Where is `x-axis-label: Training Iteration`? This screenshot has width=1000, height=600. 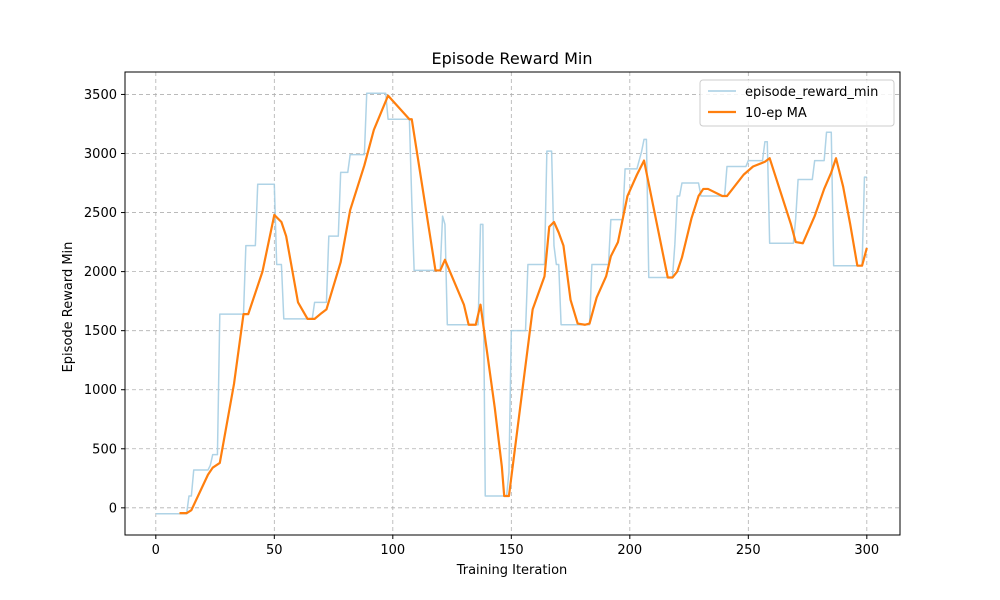 x-axis-label: Training Iteration is located at coordinates (512, 570).